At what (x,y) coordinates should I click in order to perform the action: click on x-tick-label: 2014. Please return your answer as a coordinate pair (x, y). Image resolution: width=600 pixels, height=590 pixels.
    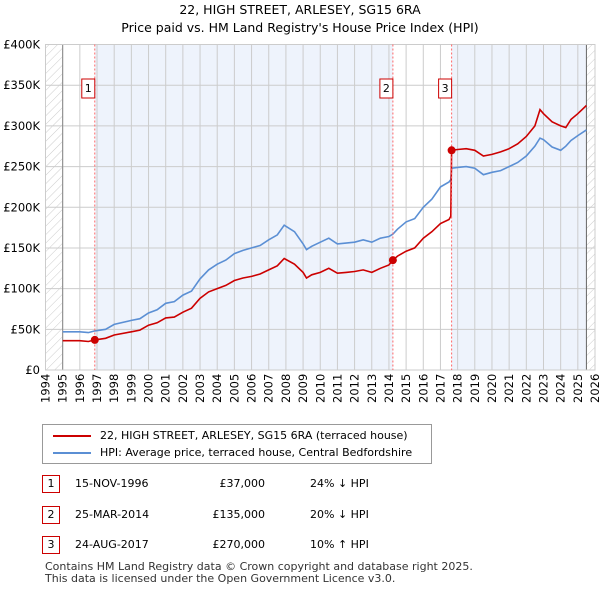
    Looking at the image, I should click on (389, 388).